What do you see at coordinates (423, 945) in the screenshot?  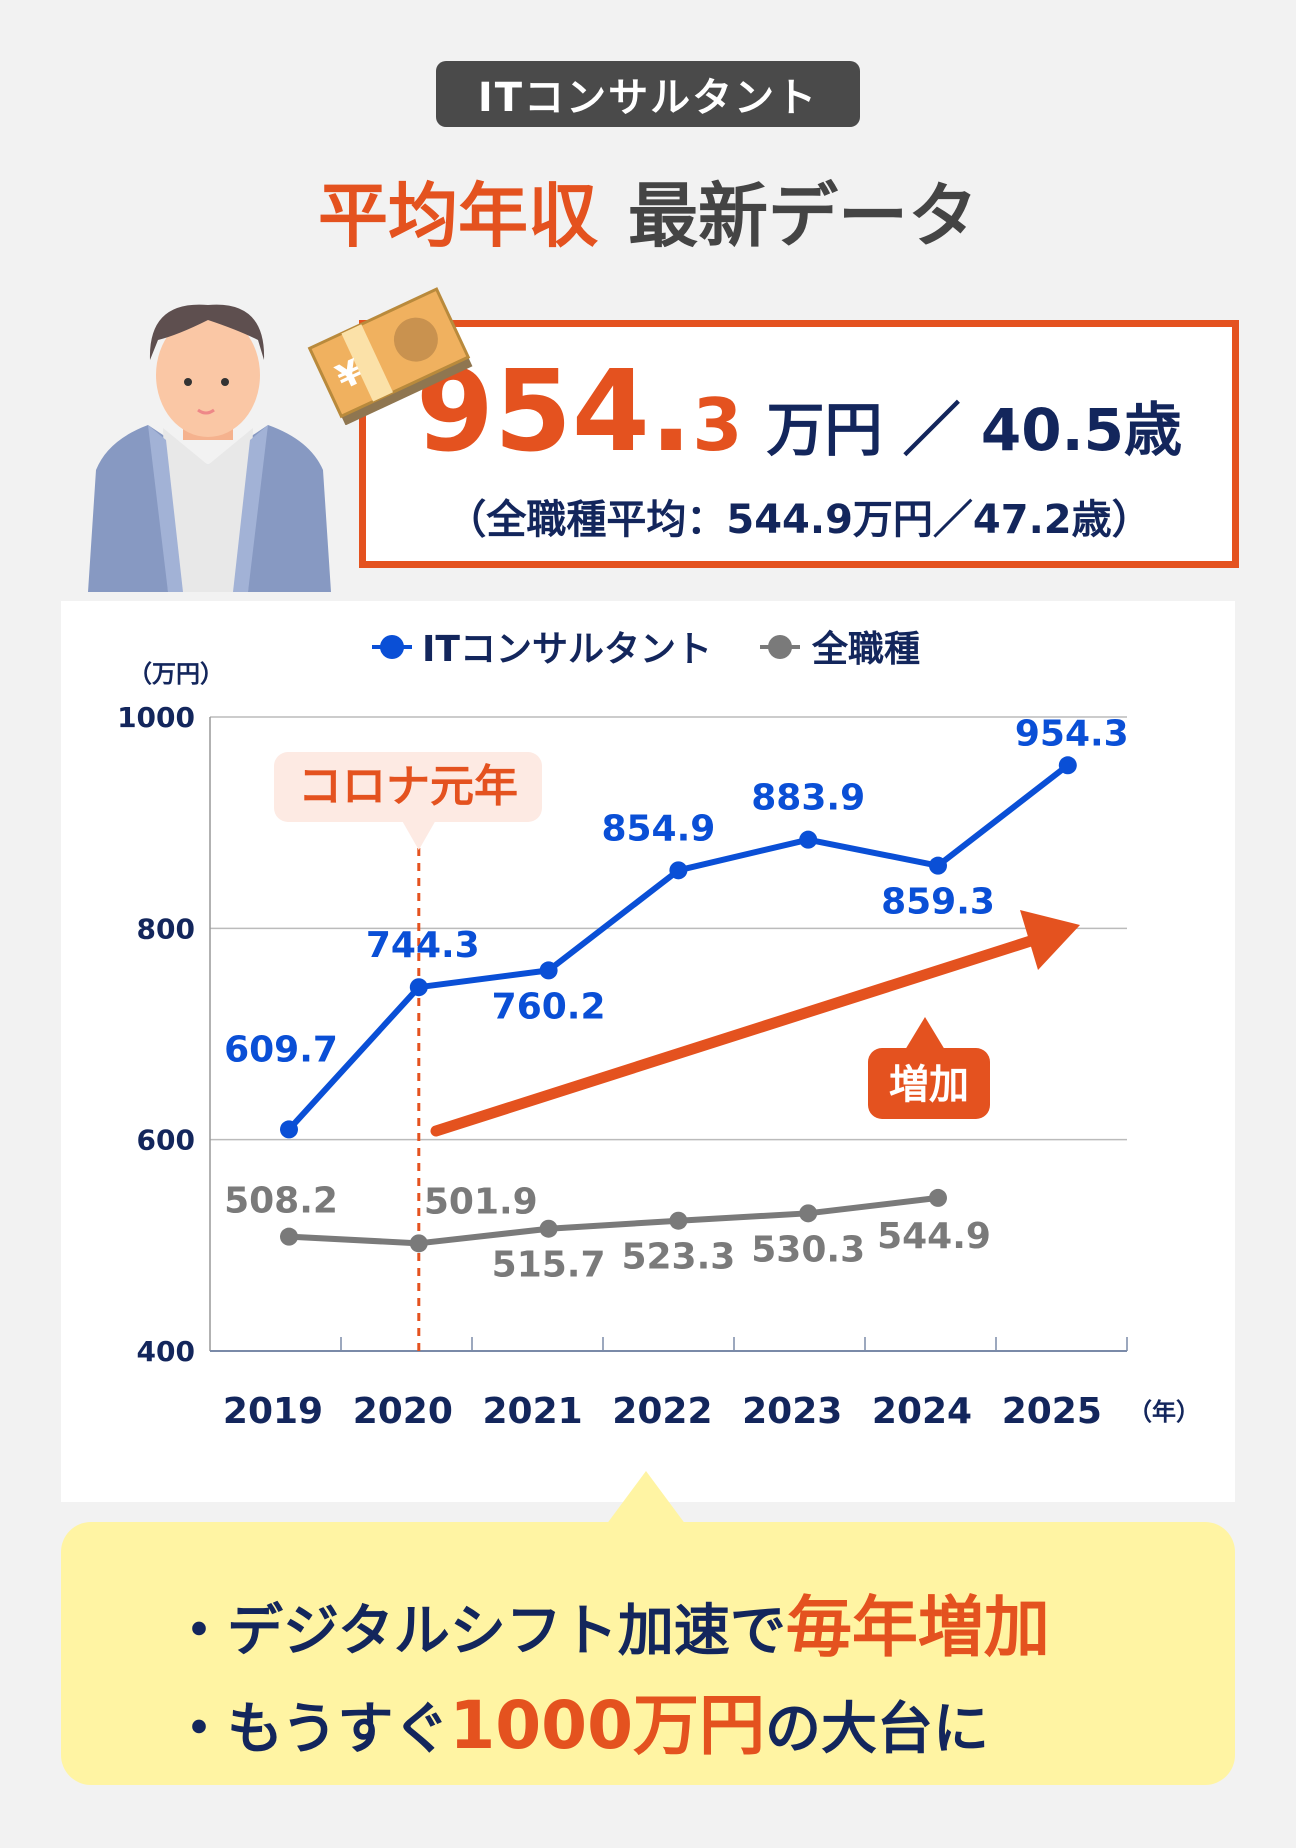 I see `it-consultant-data-label: 744.3` at bounding box center [423, 945].